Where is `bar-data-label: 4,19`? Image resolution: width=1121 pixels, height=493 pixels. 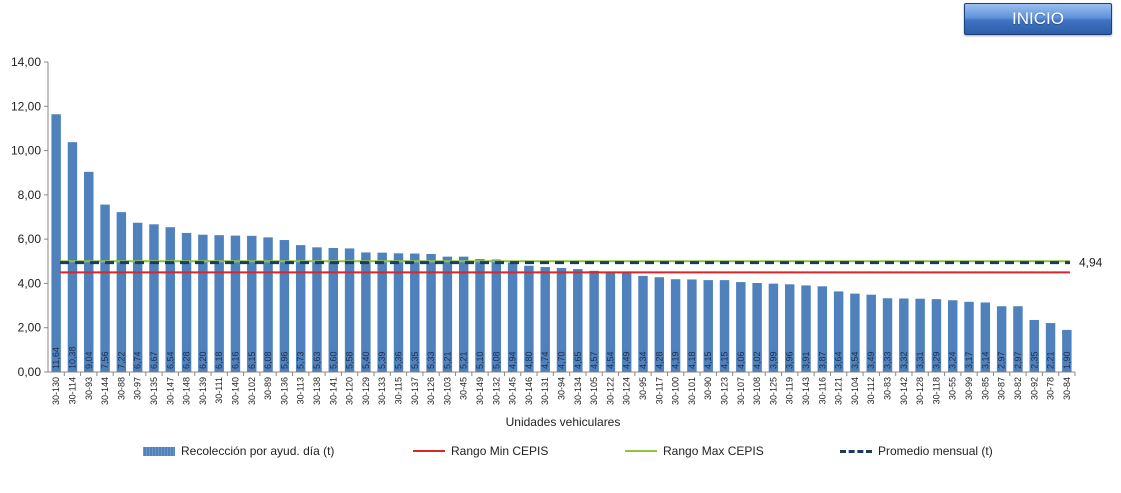 bar-data-label: 4,19 is located at coordinates (676, 360).